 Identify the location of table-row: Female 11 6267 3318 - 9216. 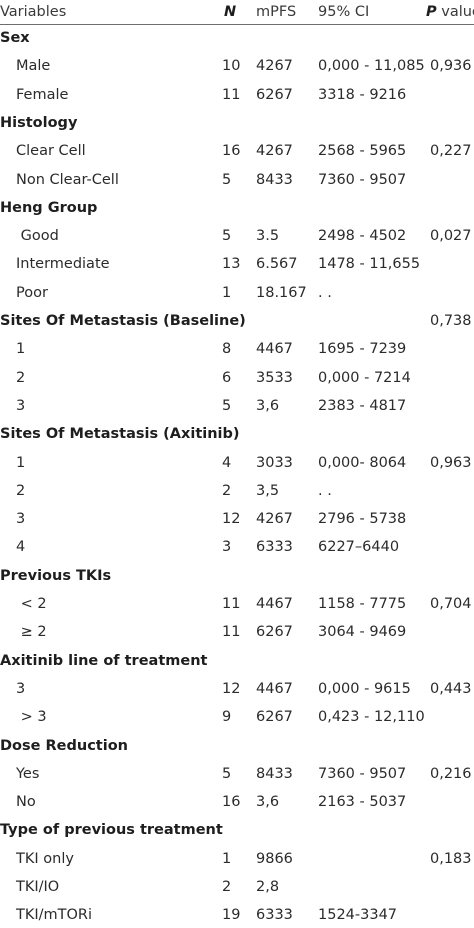
(237, 95).